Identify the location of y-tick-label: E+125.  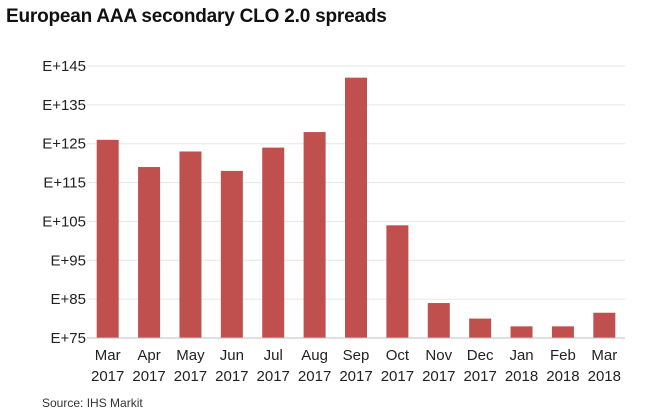
(64, 144).